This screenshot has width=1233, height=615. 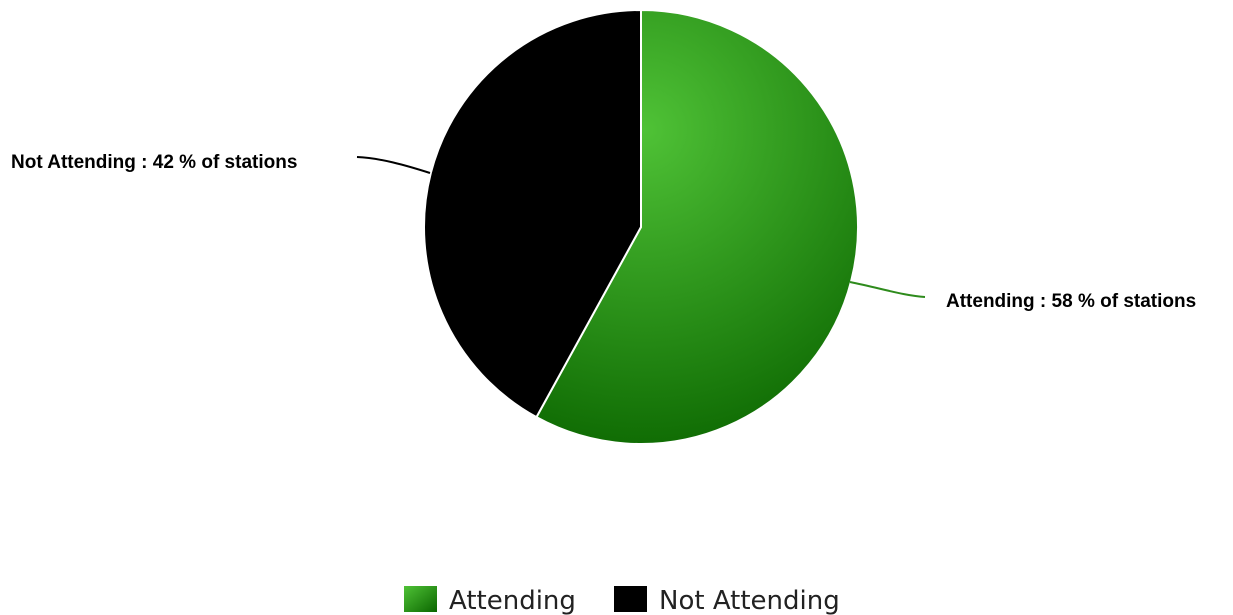 I want to click on data-label-not-attending: Not Attending : 42 % of stations, so click(x=154, y=162).